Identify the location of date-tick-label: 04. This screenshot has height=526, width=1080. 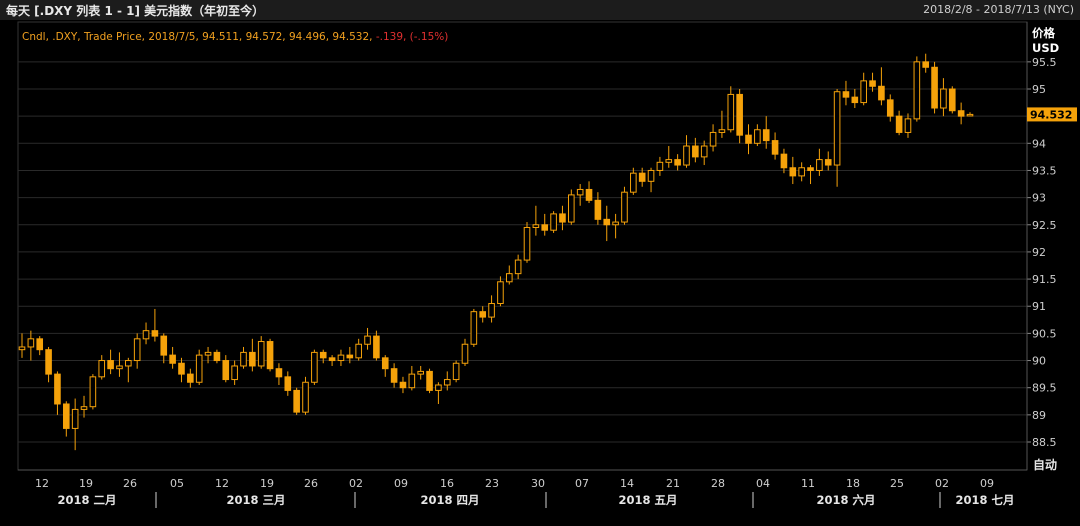
(763, 483).